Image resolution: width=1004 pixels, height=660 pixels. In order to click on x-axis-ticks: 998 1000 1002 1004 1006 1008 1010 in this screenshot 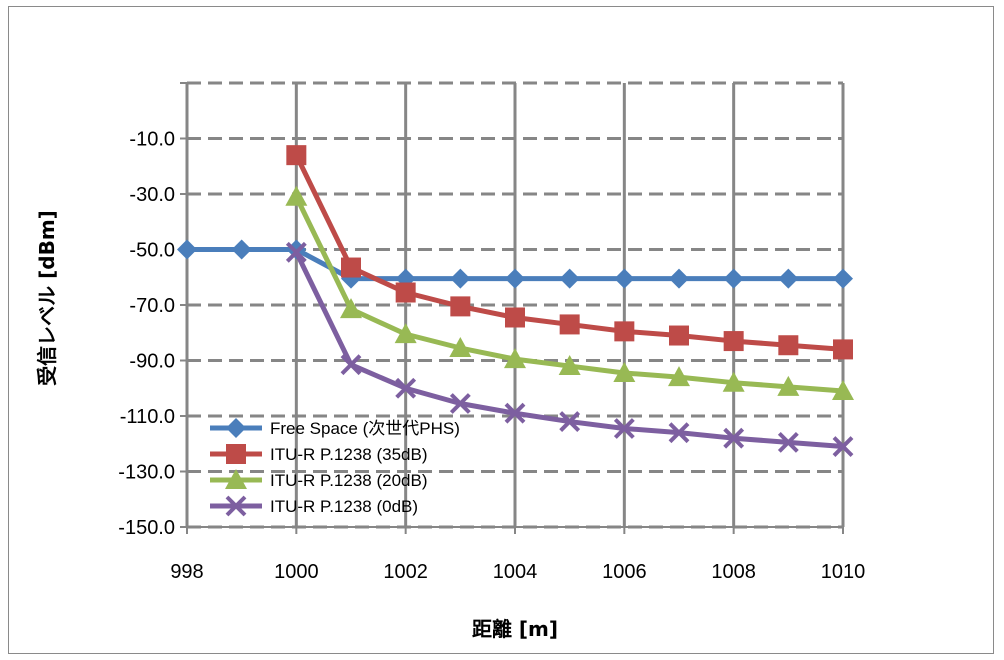, I will do `click(517, 572)`.